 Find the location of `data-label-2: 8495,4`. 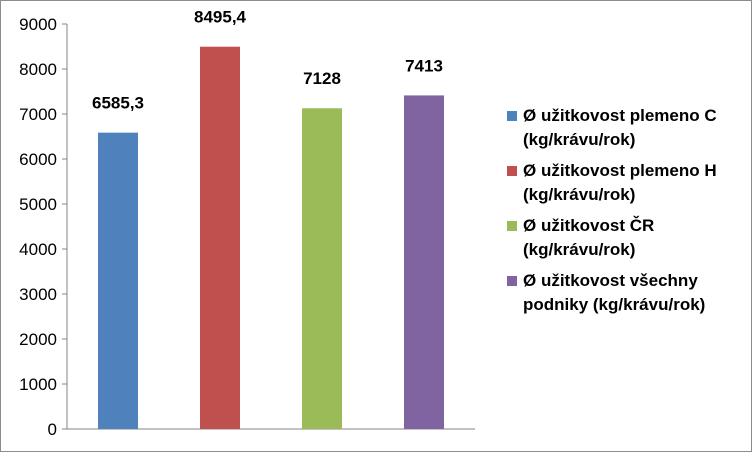

data-label-2: 8495,4 is located at coordinates (220, 17).